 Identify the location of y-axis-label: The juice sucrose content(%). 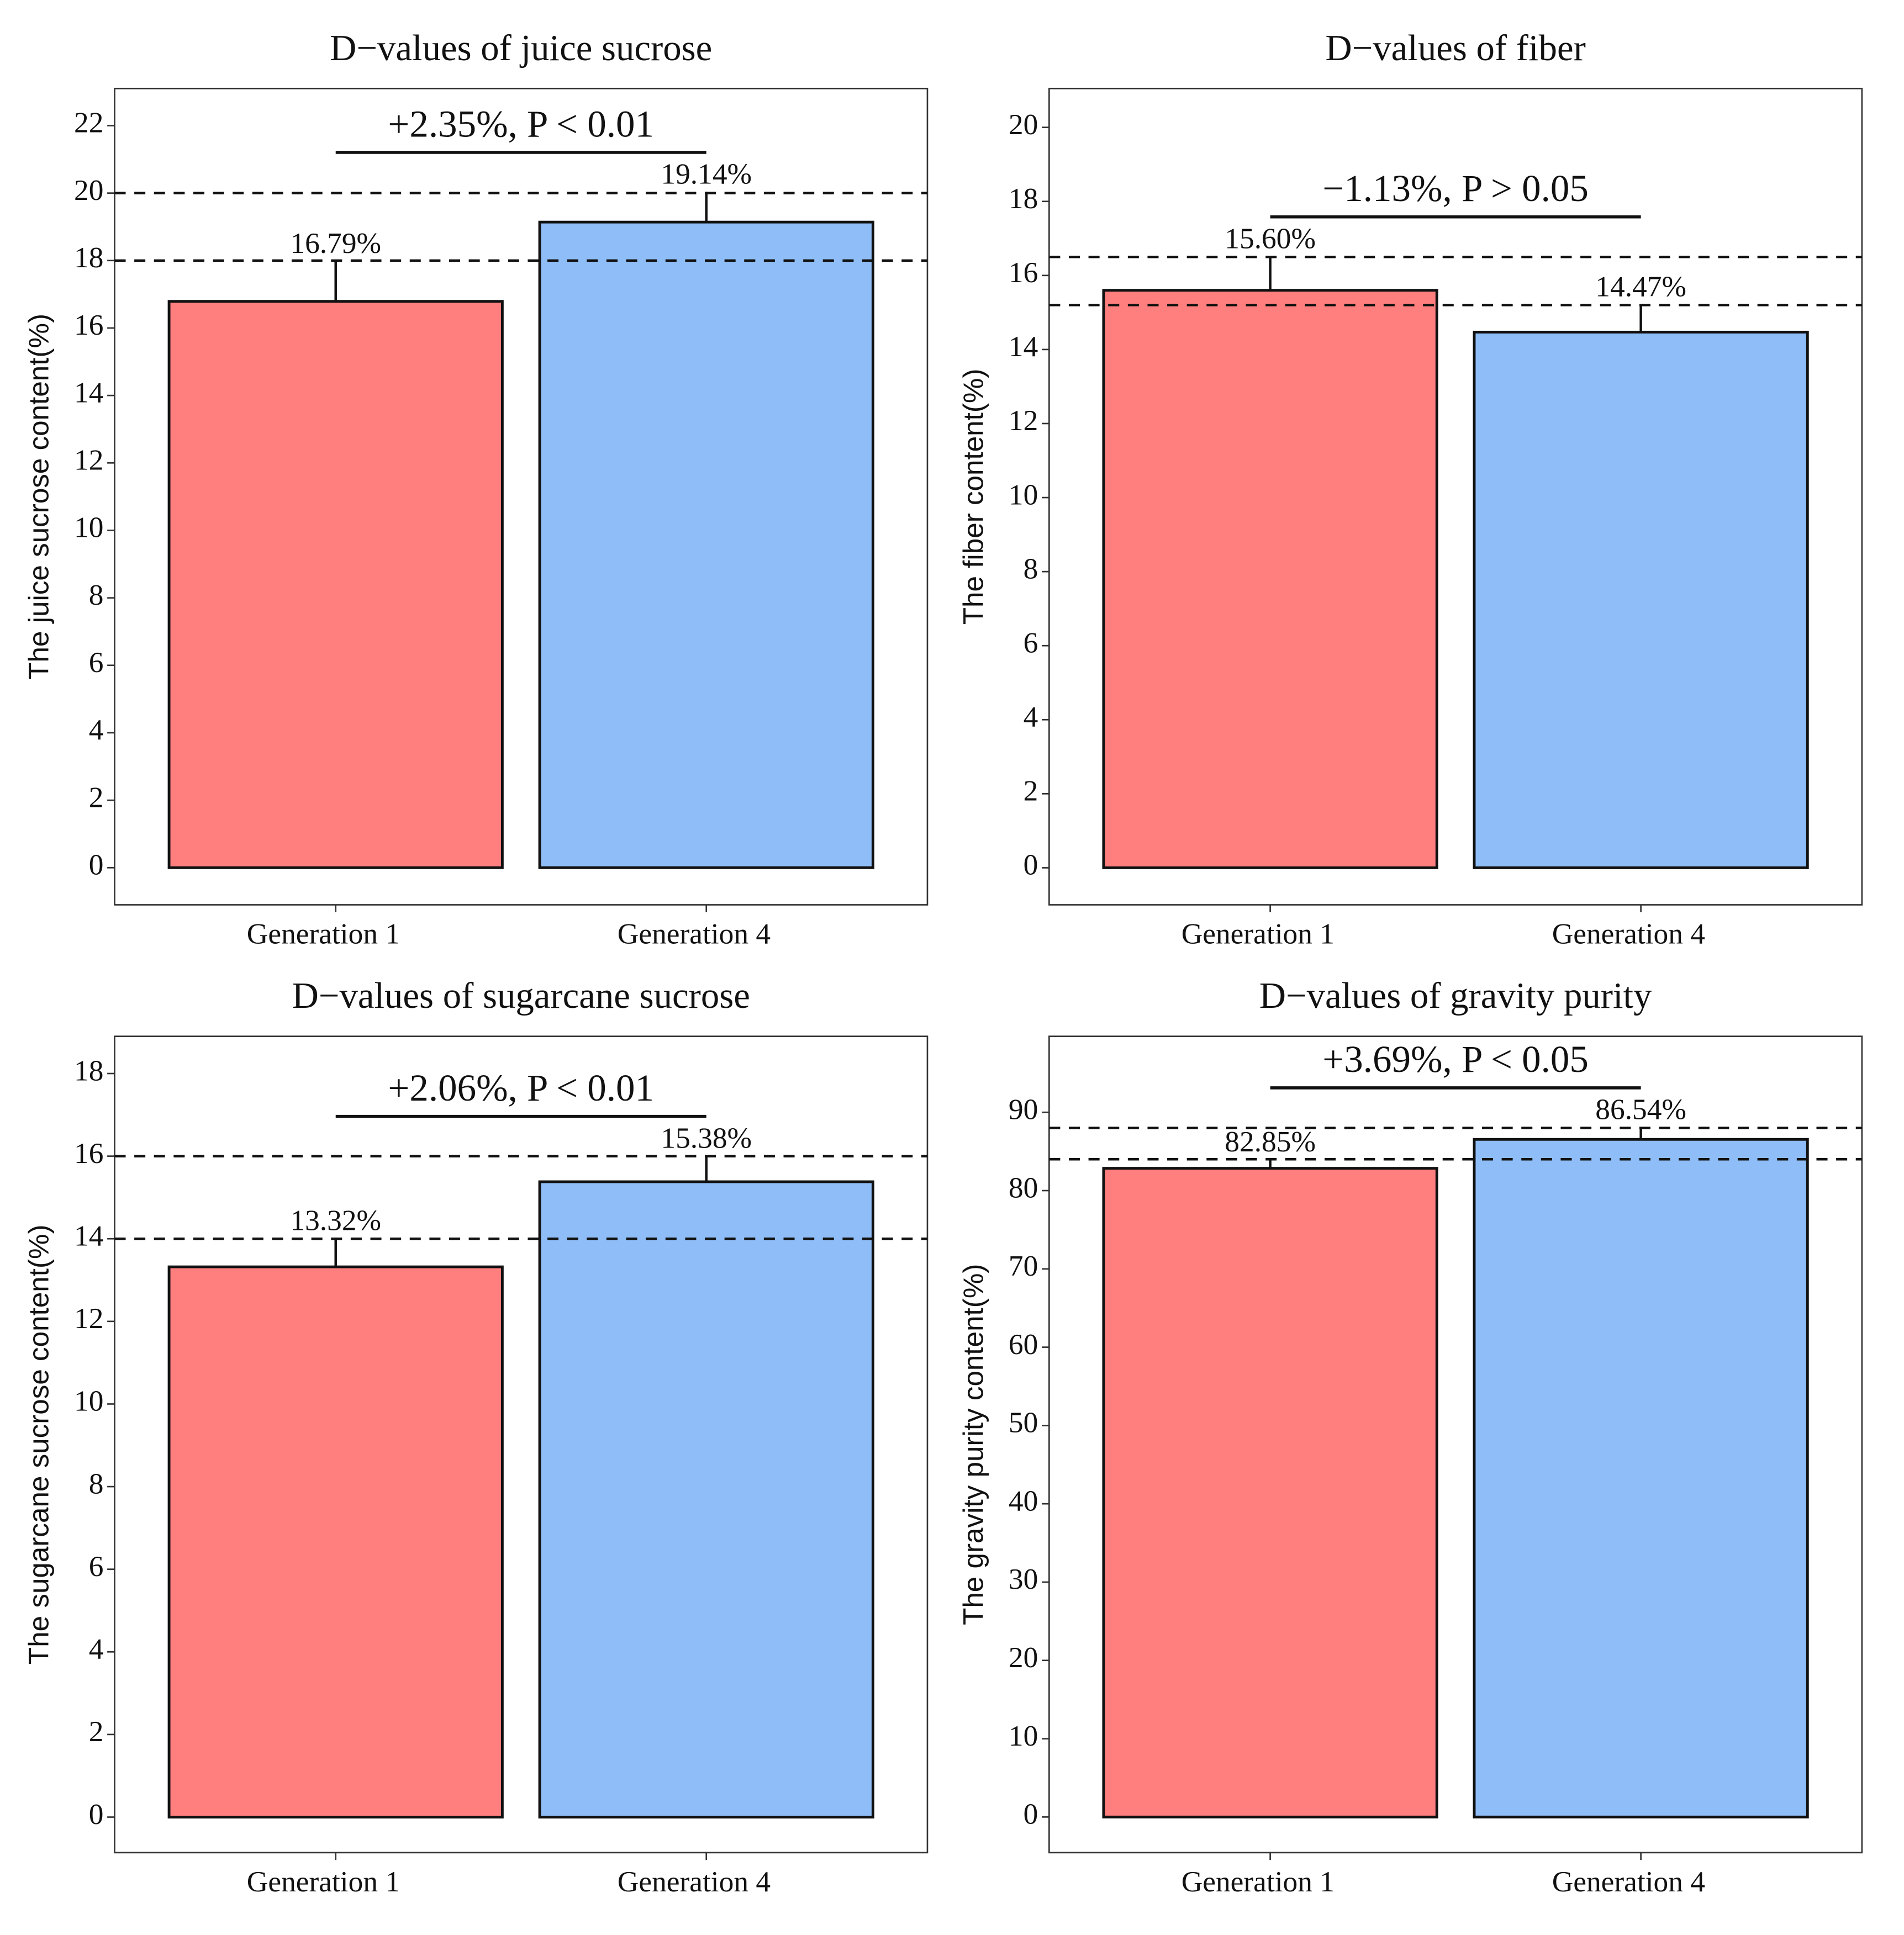
(39, 497).